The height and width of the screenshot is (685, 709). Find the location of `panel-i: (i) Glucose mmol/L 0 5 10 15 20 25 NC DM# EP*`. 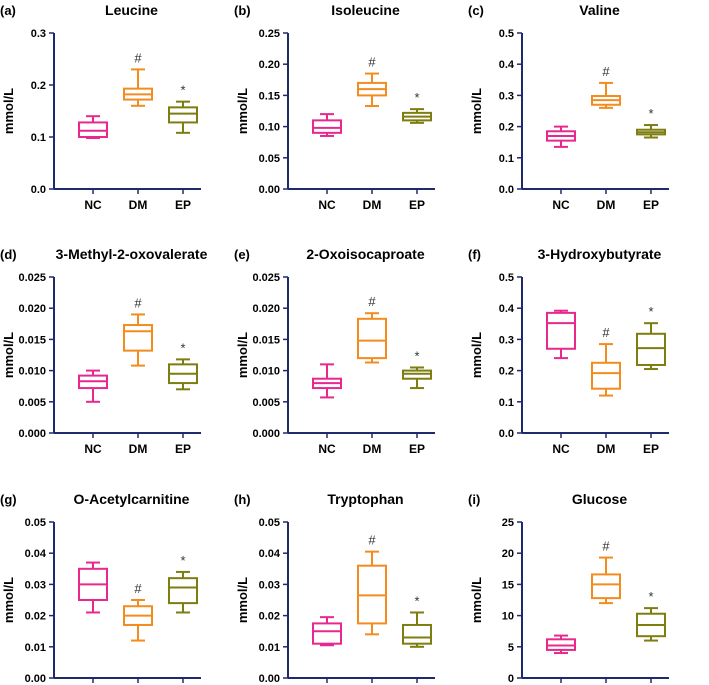

panel-i: (i) Glucose mmol/L 0 5 10 15 20 25 NC DM# EP* is located at coordinates (568, 588).